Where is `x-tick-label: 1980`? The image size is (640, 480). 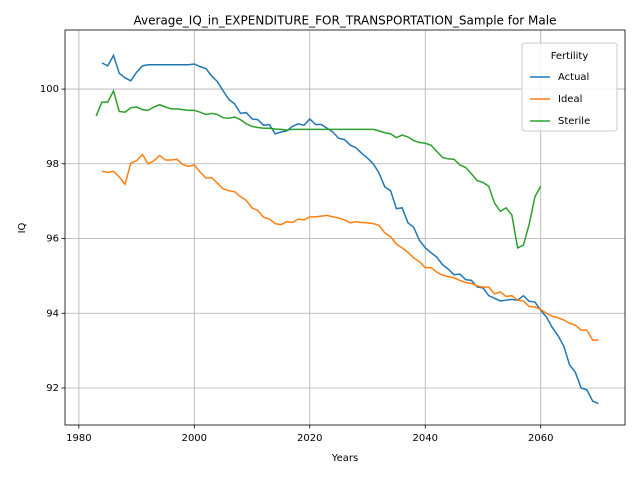 x-tick-label: 1980 is located at coordinates (78, 438).